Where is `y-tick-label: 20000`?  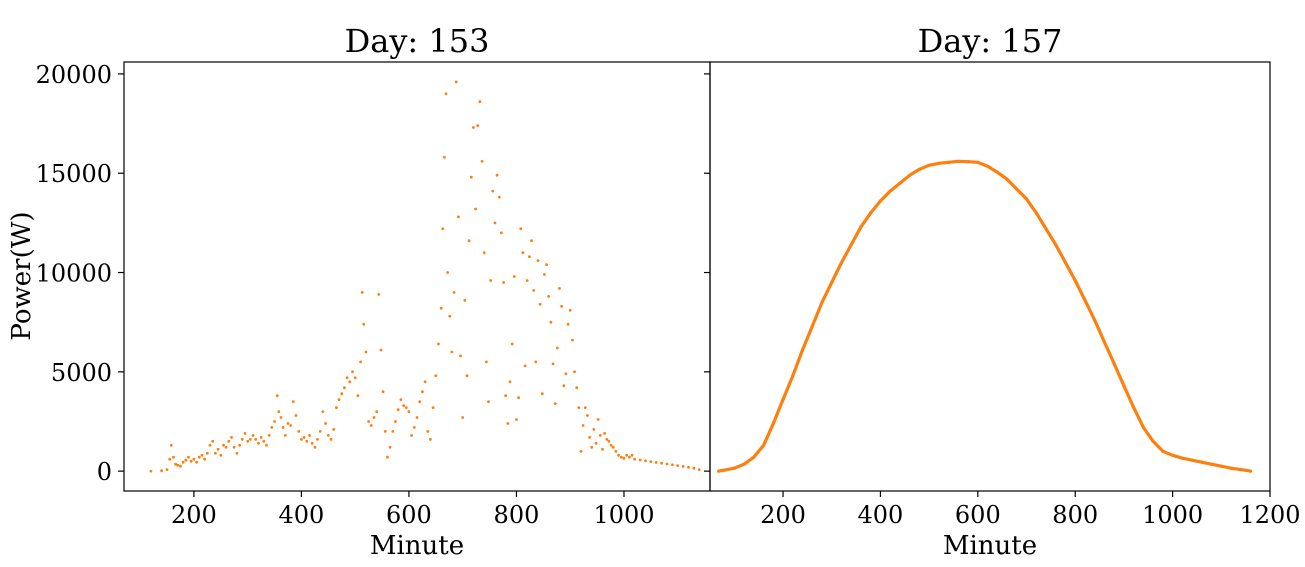 y-tick-label: 20000 is located at coordinates (74, 75).